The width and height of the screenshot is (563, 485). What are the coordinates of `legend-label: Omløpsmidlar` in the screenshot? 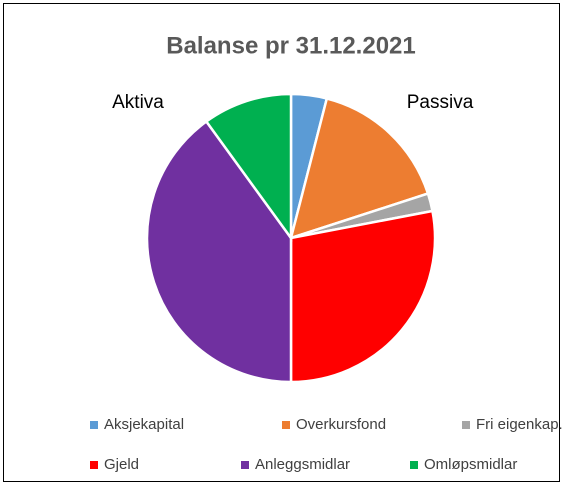 It's located at (470, 464).